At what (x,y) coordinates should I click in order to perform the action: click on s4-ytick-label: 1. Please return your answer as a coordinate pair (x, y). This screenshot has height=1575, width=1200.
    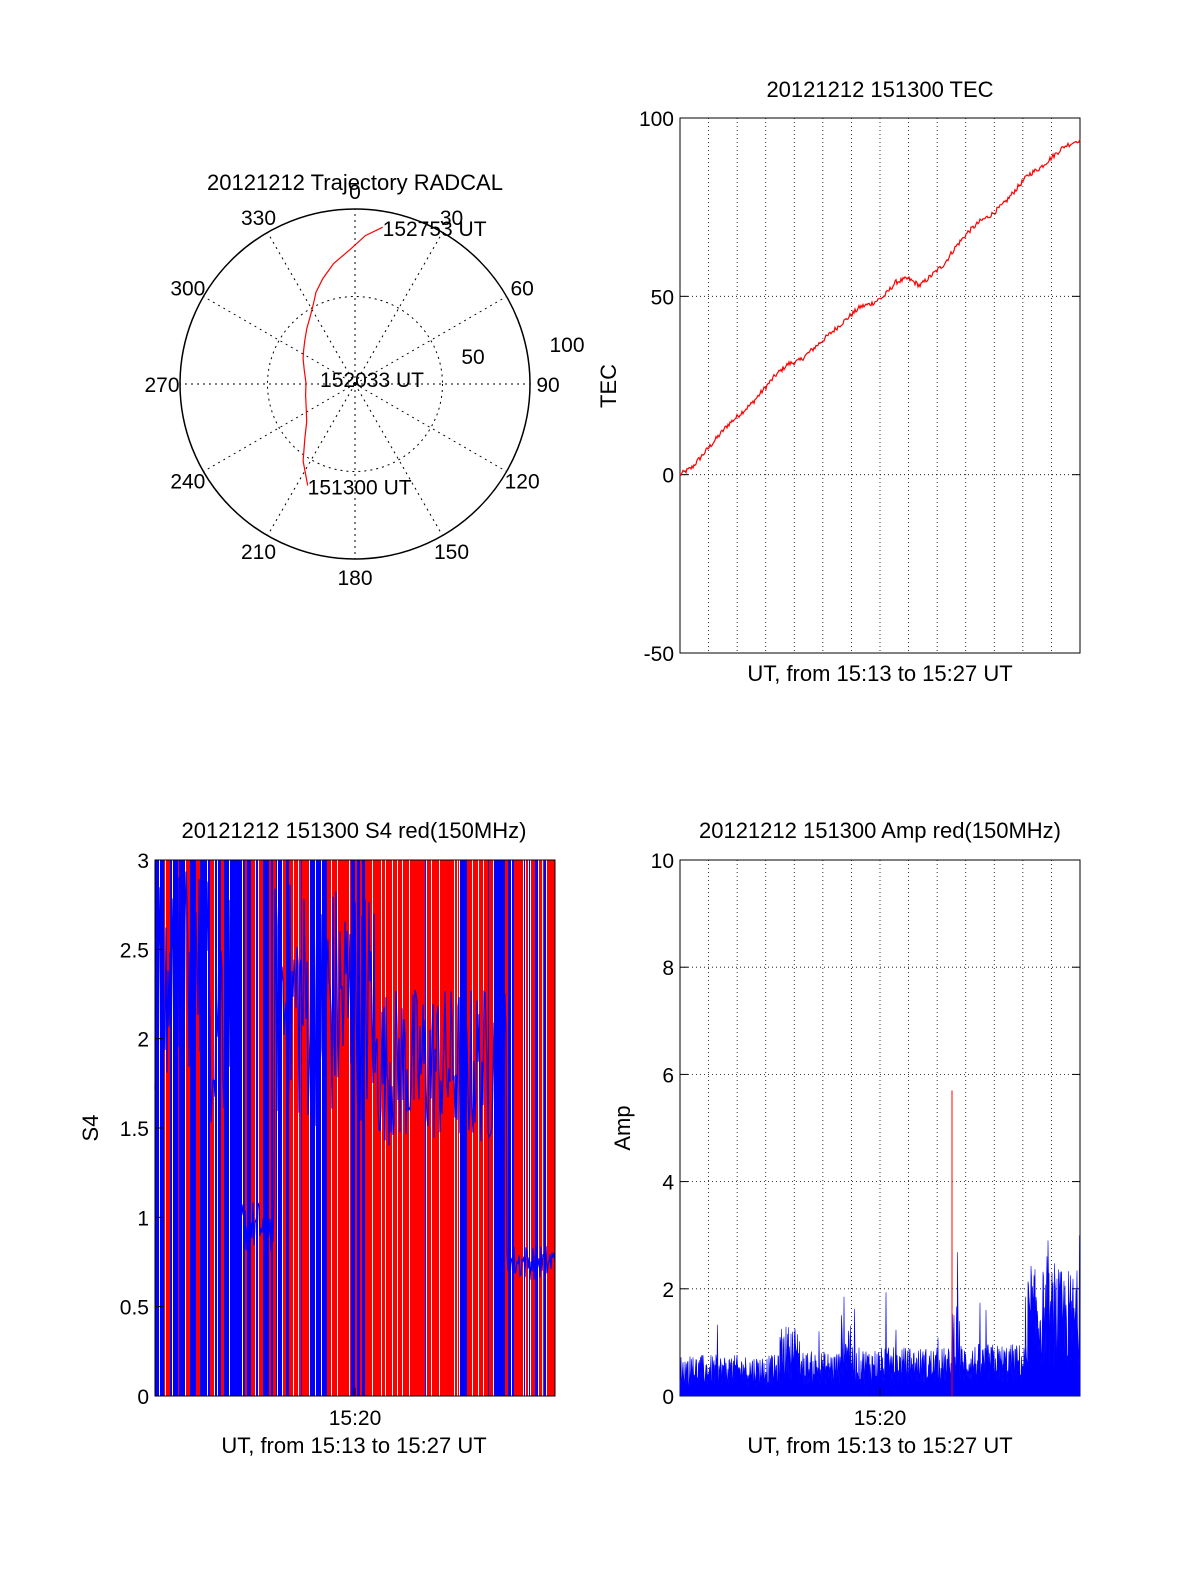
    Looking at the image, I should click on (143, 1218).